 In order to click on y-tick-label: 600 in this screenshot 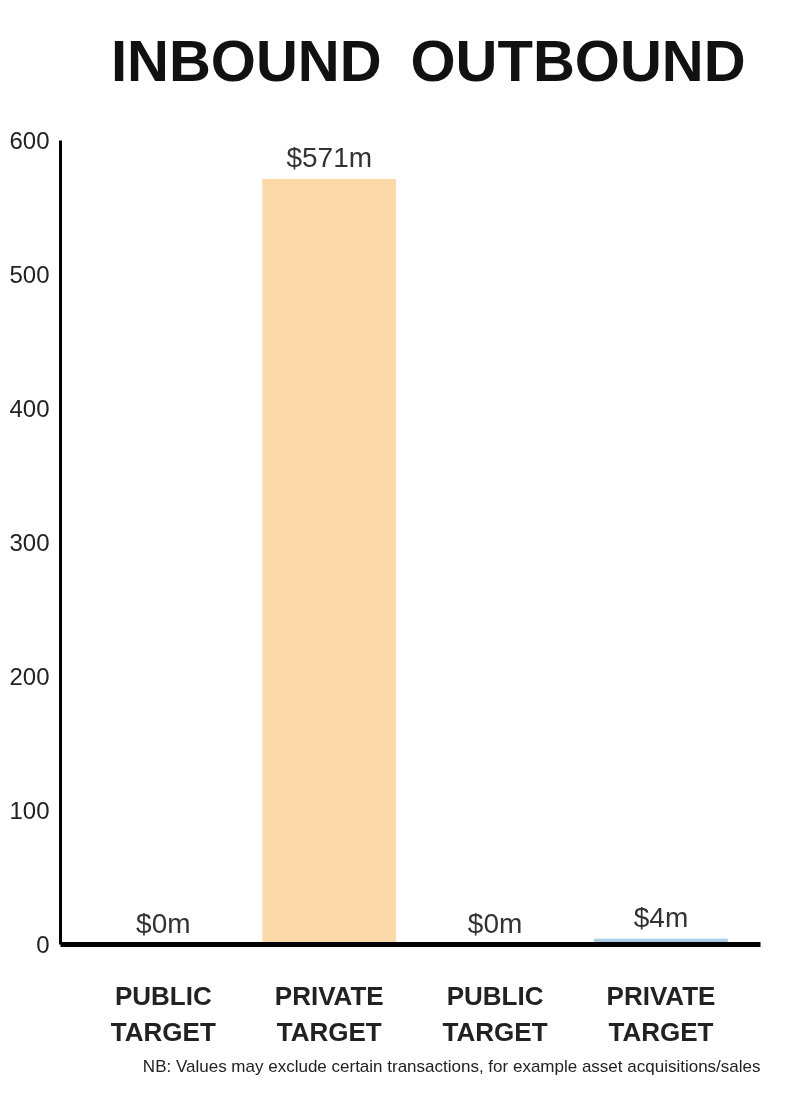, I will do `click(29, 140)`.